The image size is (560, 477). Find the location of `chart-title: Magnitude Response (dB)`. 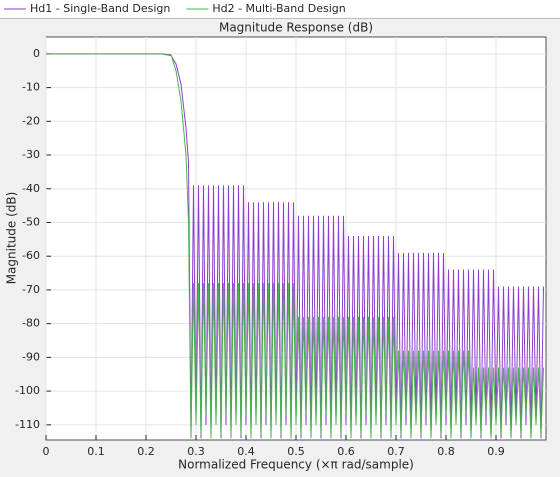

chart-title: Magnitude Response (dB) is located at coordinates (296, 28).